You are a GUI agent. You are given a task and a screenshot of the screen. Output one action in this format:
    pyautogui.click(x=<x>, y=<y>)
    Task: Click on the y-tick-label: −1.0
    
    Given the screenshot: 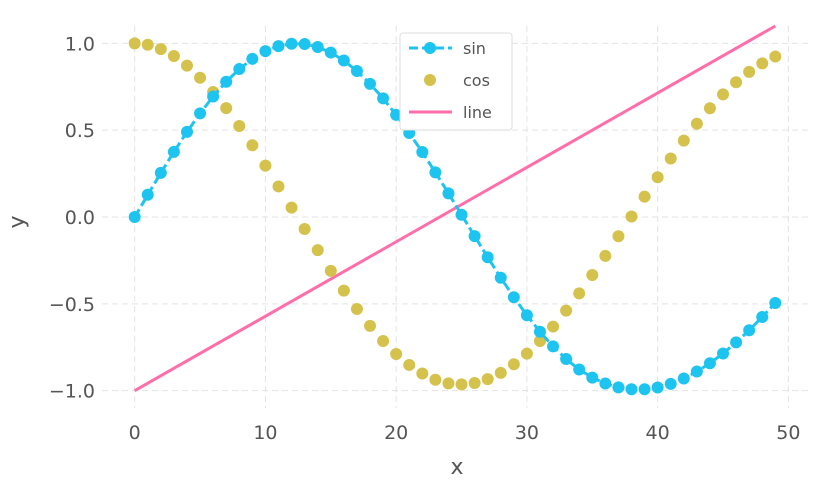 What is the action you would take?
    pyautogui.click(x=72, y=392)
    